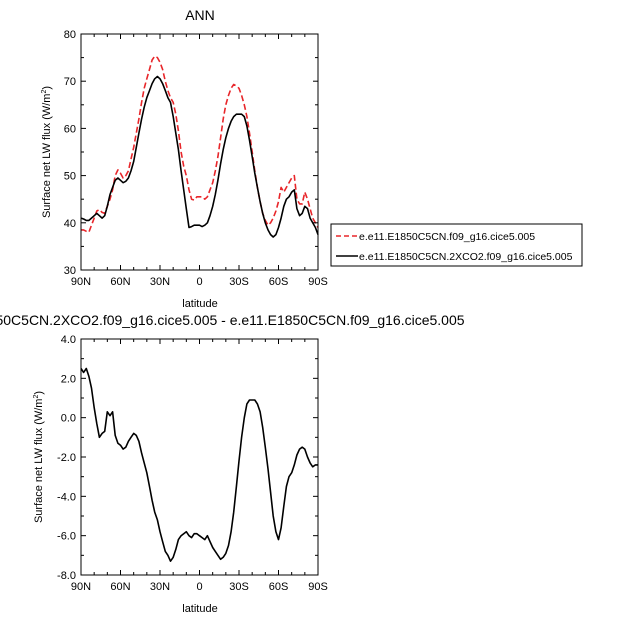  I want to click on bottom-y-tick-label: -8.0, so click(66, 576).